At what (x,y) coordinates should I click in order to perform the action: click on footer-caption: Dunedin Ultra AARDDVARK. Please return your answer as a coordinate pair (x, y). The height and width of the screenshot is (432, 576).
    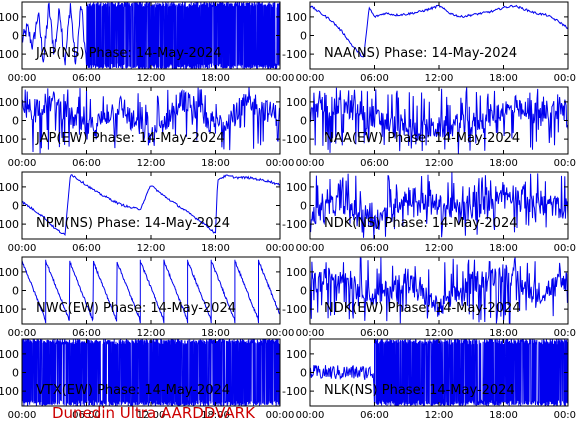
    Looking at the image, I should click on (153, 413).